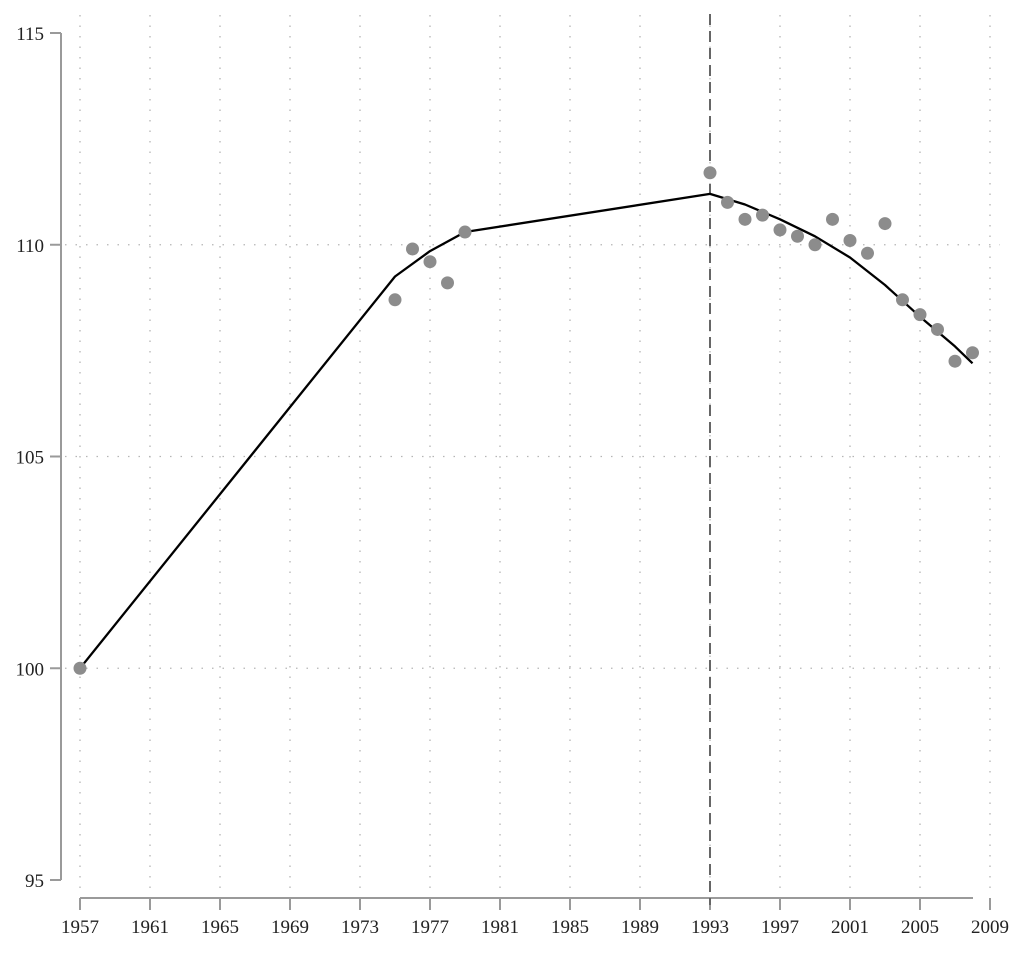 The width and height of the screenshot is (1030, 965). I want to click on y-tick-label: 100, so click(30, 669).